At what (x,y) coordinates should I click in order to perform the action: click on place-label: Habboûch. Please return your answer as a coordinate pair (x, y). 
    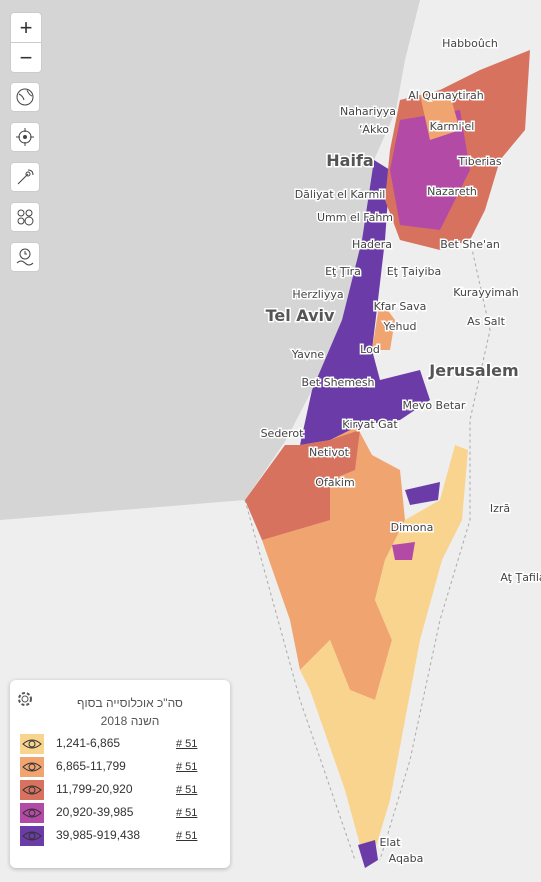
    Looking at the image, I should click on (470, 43).